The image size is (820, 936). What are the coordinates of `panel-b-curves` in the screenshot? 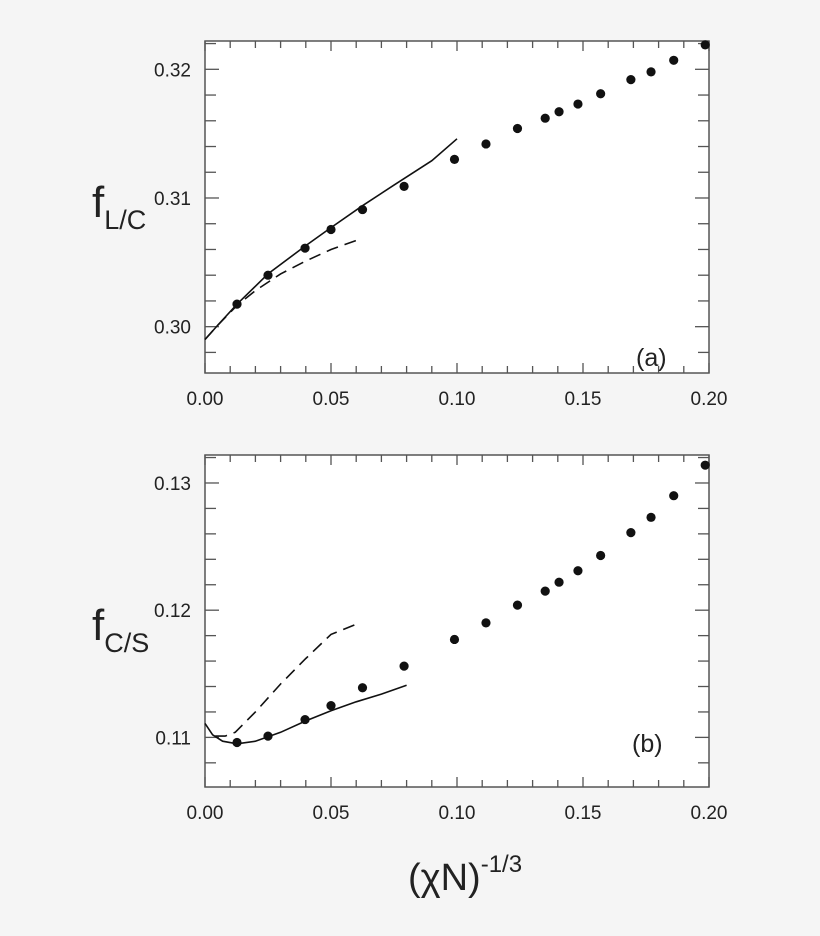 It's located at (305, 684).